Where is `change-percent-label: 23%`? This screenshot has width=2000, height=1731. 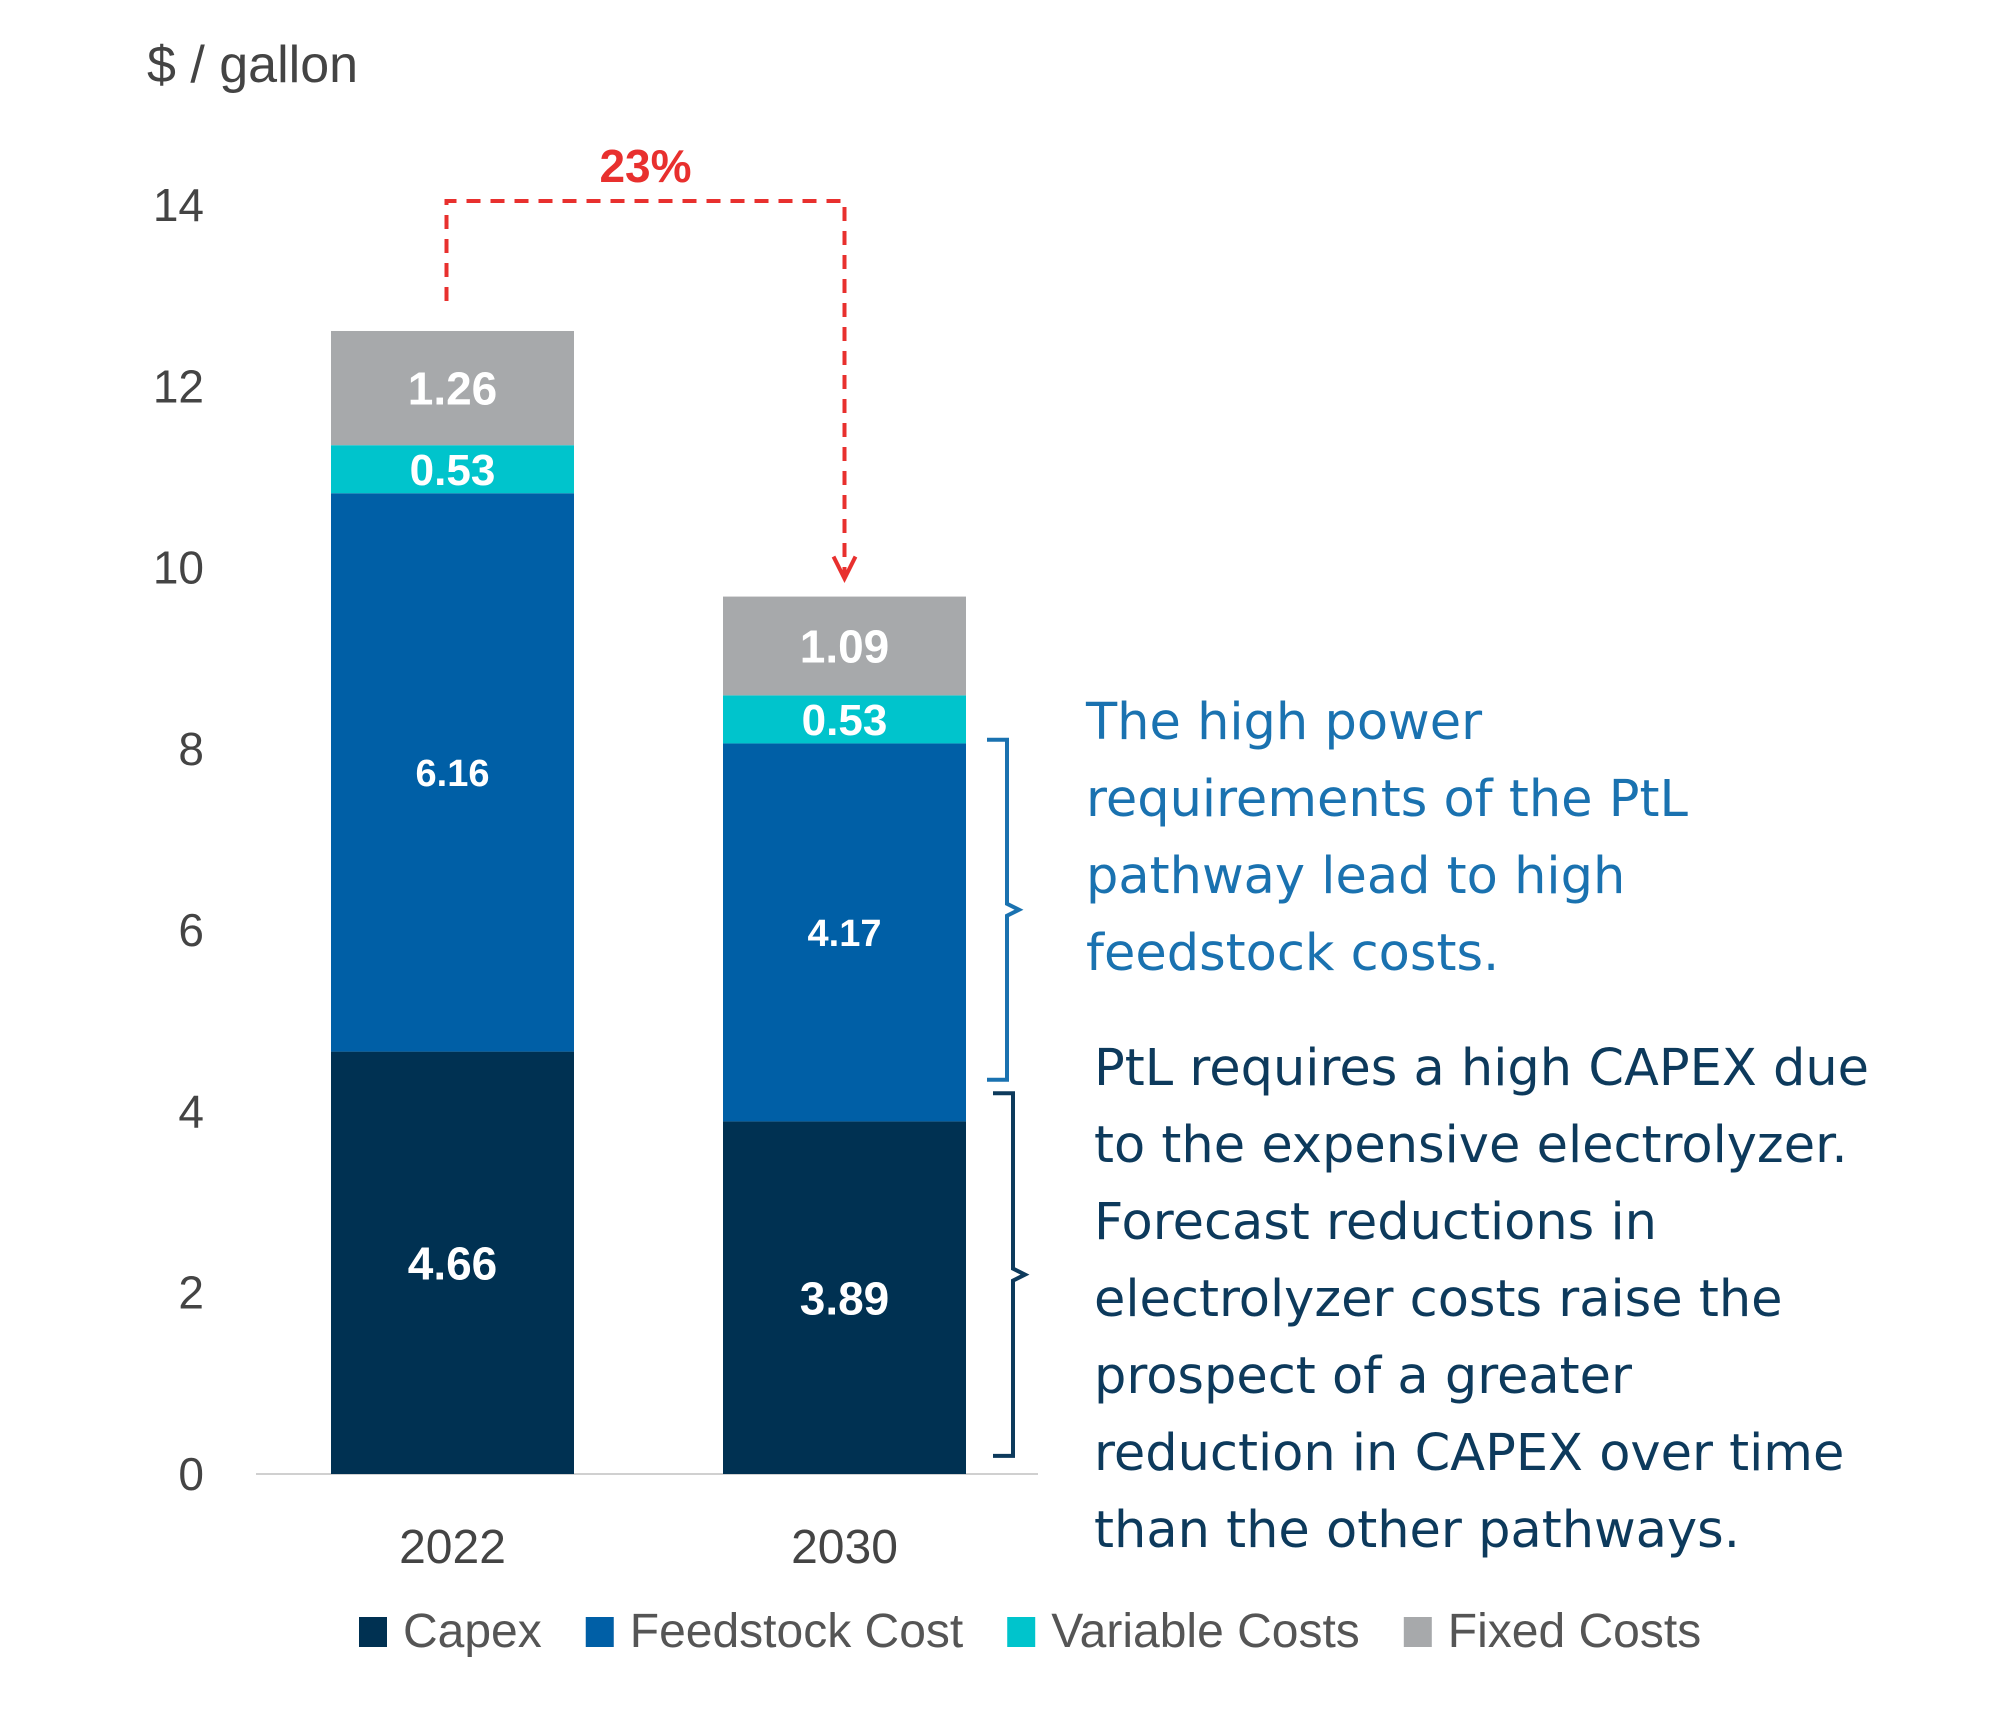 change-percent-label: 23% is located at coordinates (645, 166).